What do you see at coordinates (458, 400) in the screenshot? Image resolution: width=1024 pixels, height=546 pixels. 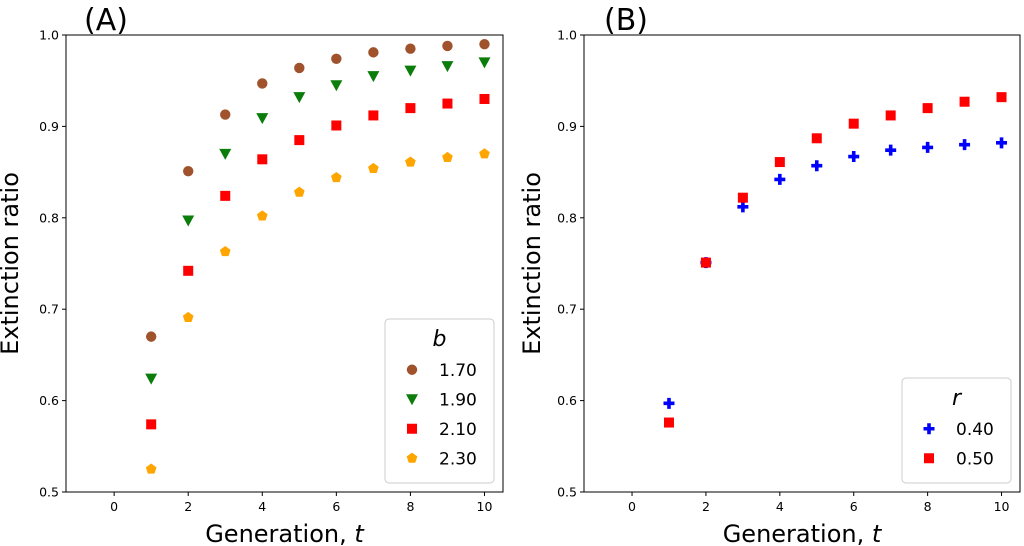 I see `legend-entry-label: 1.90` at bounding box center [458, 400].